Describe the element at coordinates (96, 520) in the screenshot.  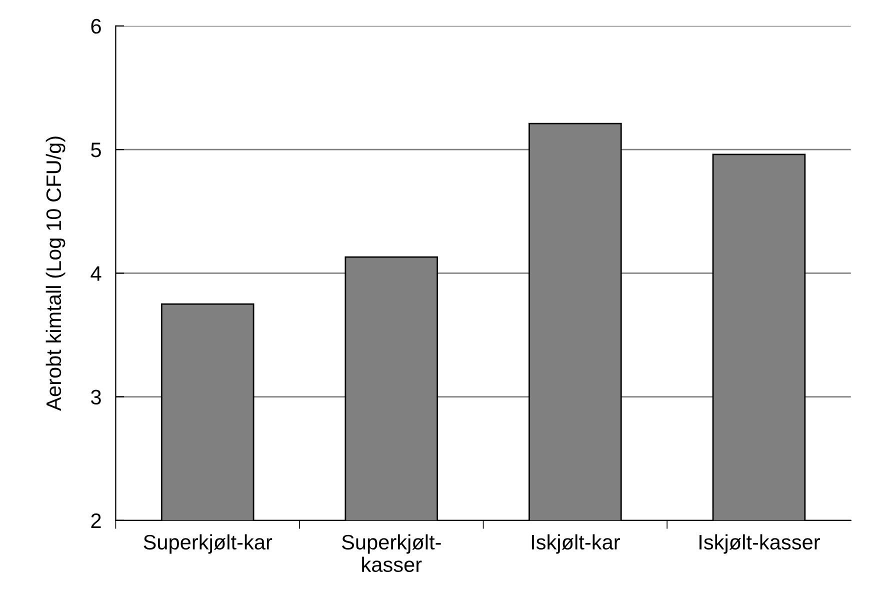
I see `y-tick-label: 2` at that location.